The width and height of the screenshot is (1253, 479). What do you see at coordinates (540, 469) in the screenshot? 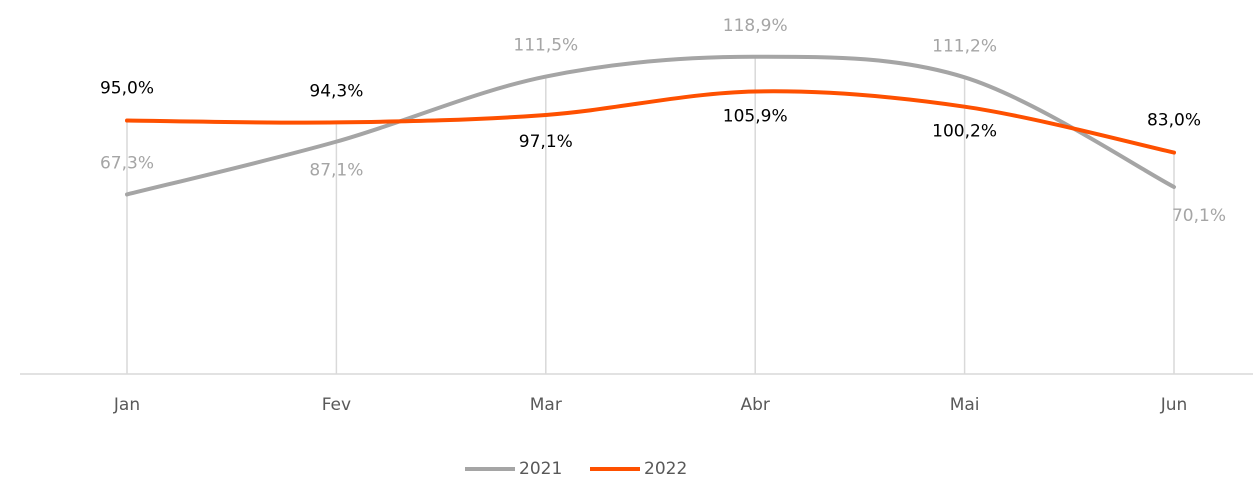
I see `legend-label: 2021` at bounding box center [540, 469].